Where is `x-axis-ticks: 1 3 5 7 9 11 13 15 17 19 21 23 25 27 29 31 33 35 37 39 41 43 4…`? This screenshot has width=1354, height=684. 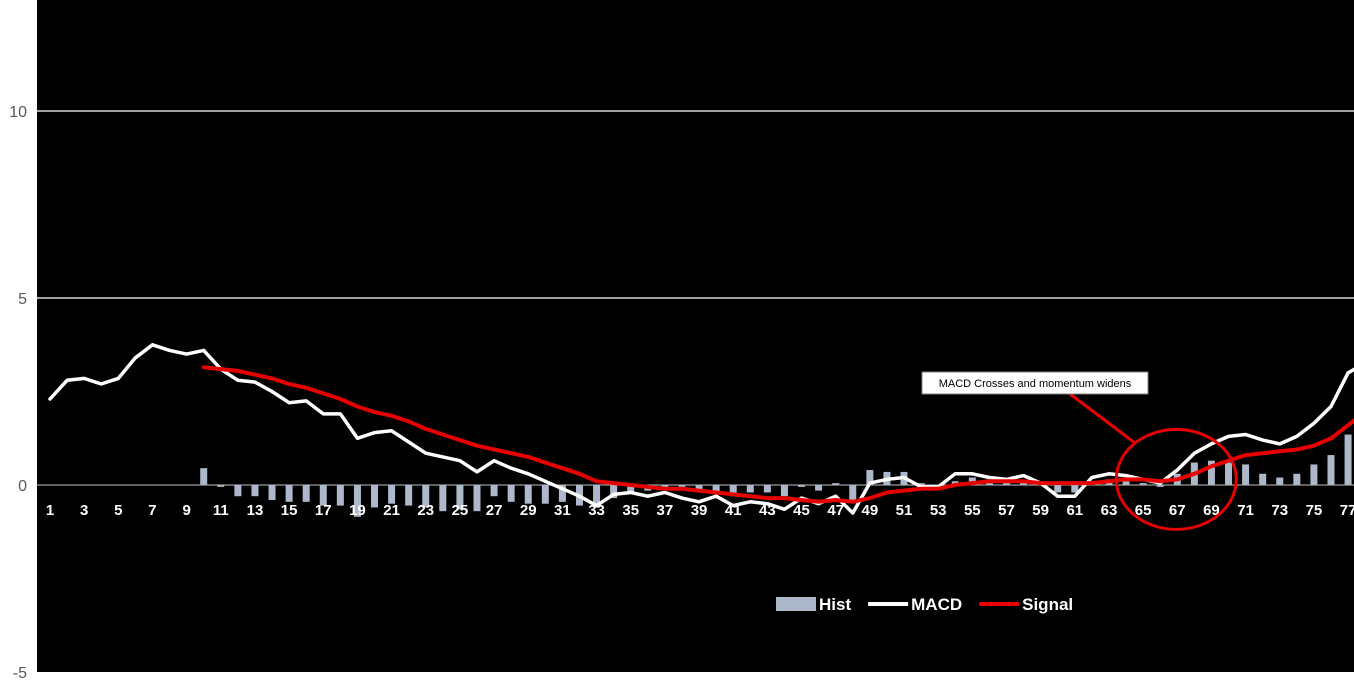
x-axis-ticks: 1 3 5 7 9 11 13 15 17 19 21 23 25 27 29 31 33 35 37 39 41 43 4… is located at coordinates (700, 510).